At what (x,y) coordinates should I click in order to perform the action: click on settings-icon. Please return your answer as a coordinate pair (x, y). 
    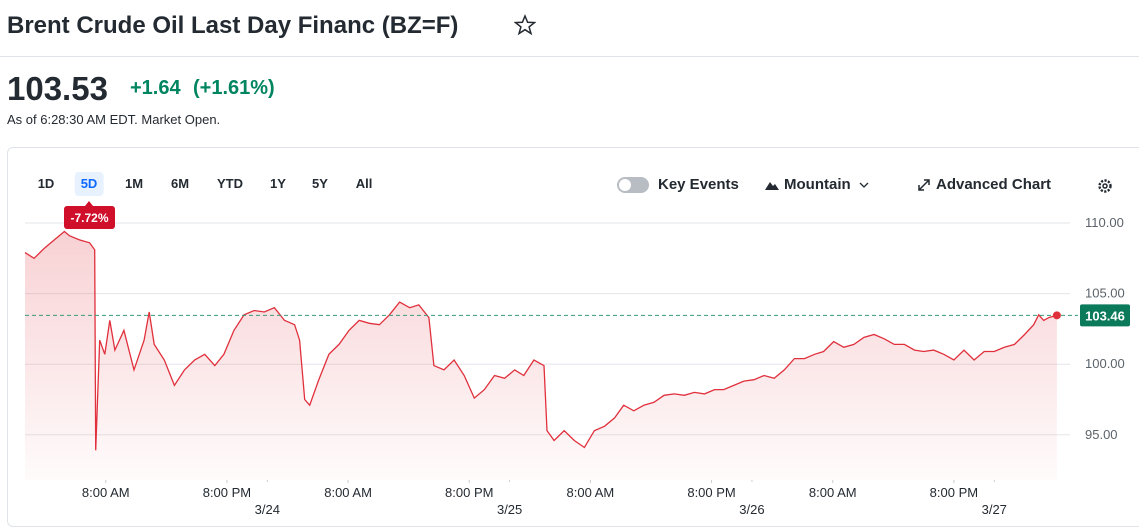
    Looking at the image, I should click on (1105, 186).